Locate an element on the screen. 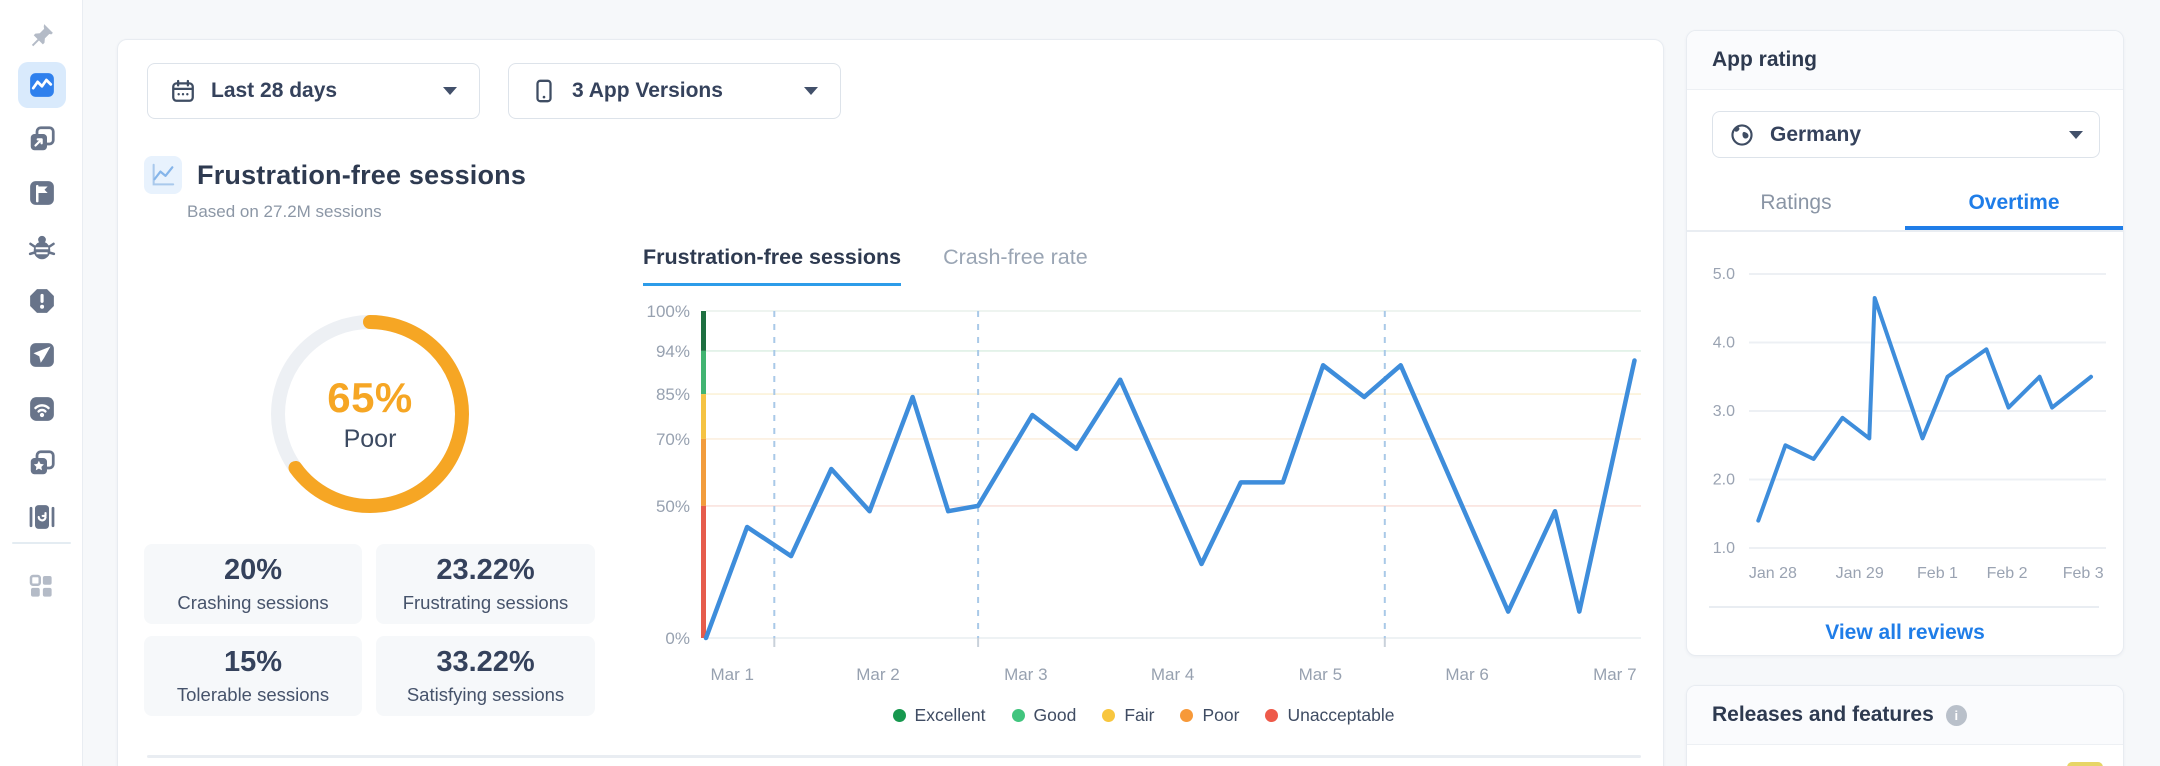  legend-poor: Poor is located at coordinates (1209, 715).